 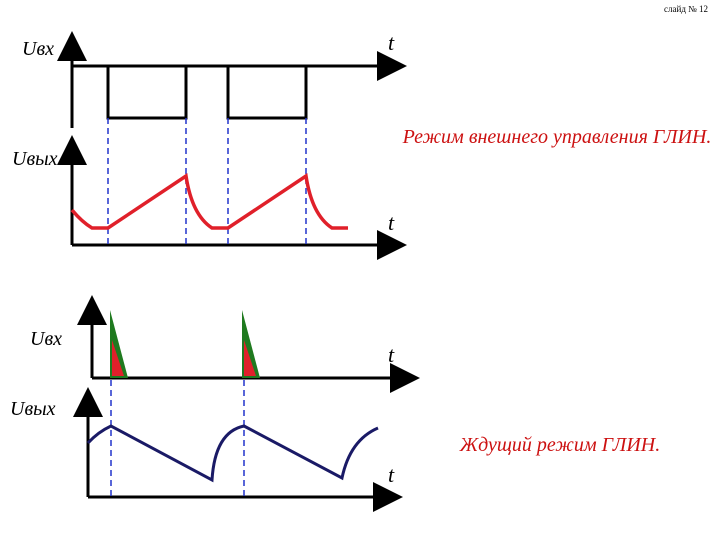 What do you see at coordinates (232, 453) in the screenshot?
I see `uout2-waveform` at bounding box center [232, 453].